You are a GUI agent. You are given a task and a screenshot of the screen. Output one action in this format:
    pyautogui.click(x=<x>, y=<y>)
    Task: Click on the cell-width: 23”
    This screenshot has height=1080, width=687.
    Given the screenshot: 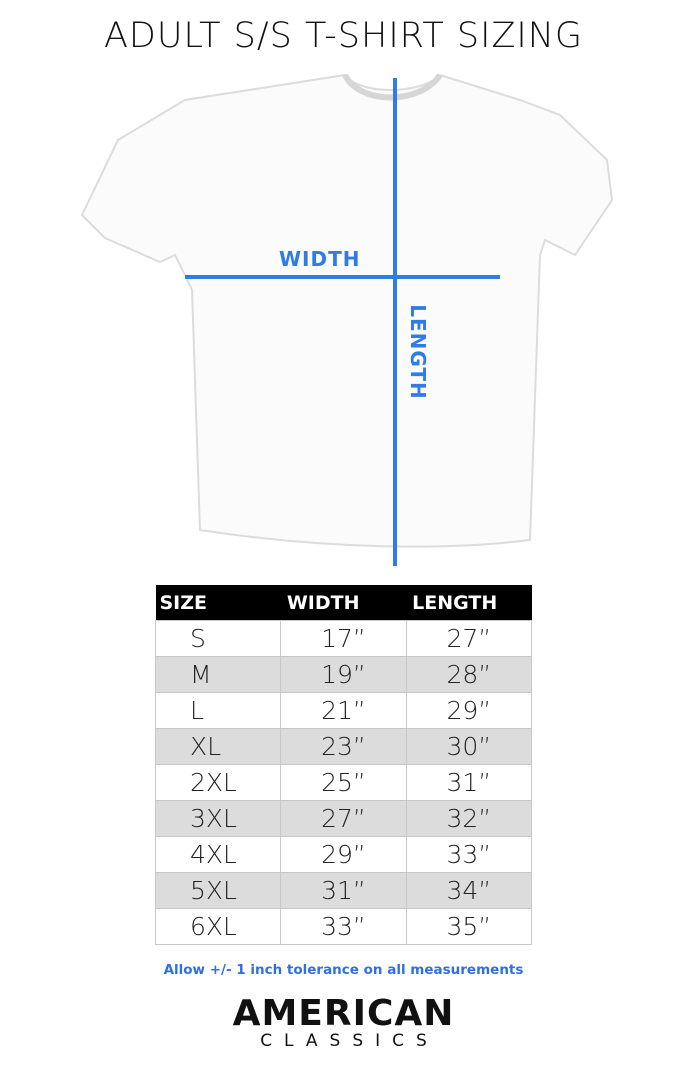 What is the action you would take?
    pyautogui.click(x=343, y=746)
    